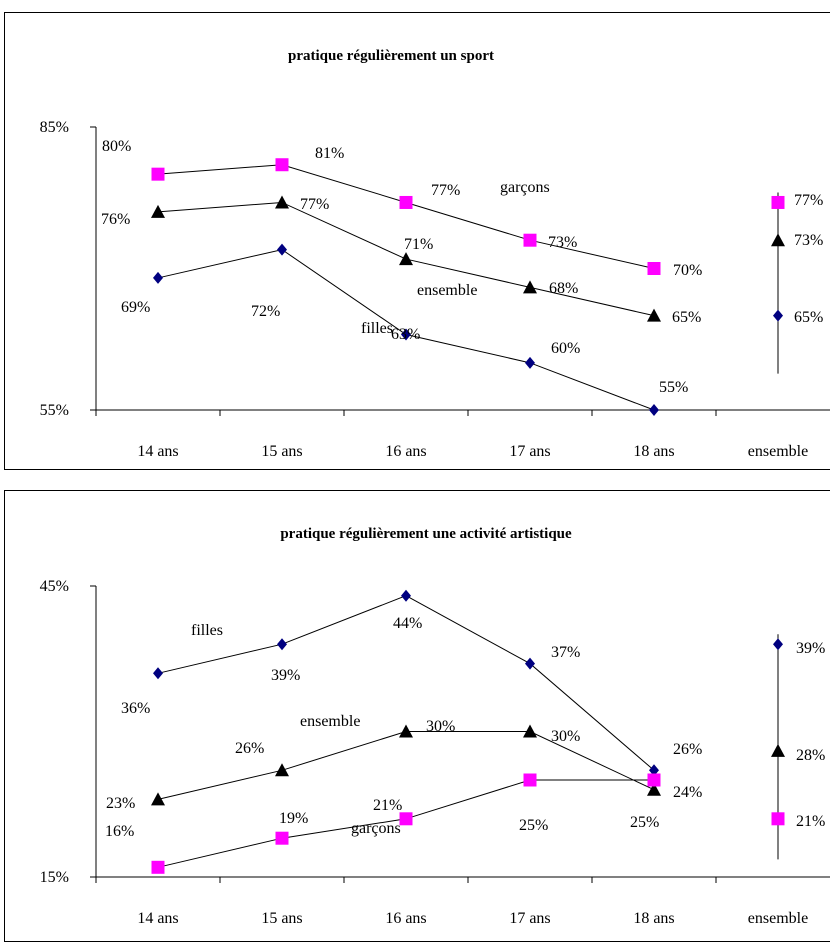 The height and width of the screenshot is (946, 830). Describe the element at coordinates (673, 387) in the screenshot. I see `data-label: 55%` at that location.